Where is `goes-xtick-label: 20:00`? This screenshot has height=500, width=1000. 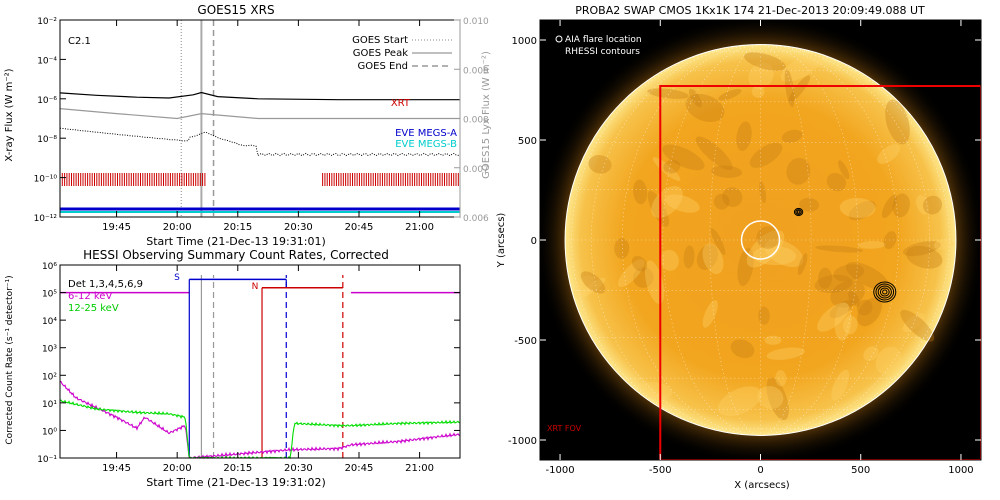 goes-xtick-label: 20:00 is located at coordinates (177, 227).